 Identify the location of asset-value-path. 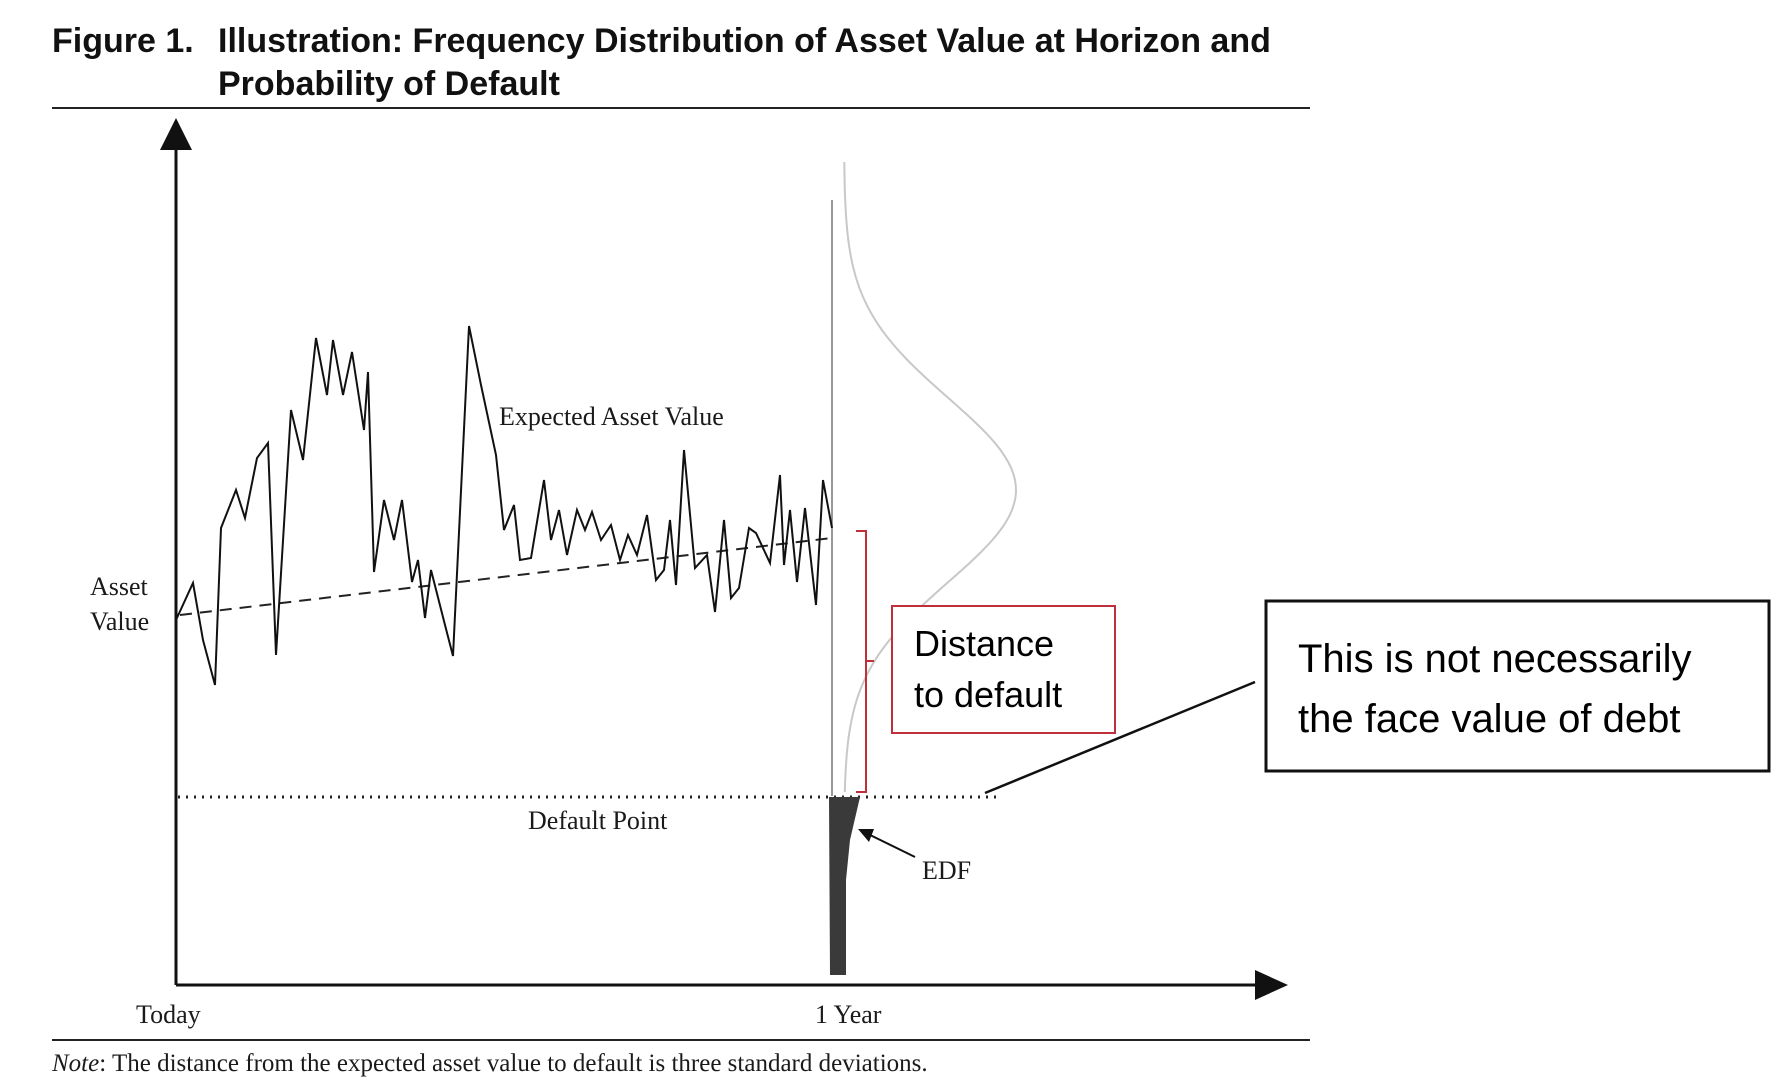
(504, 505).